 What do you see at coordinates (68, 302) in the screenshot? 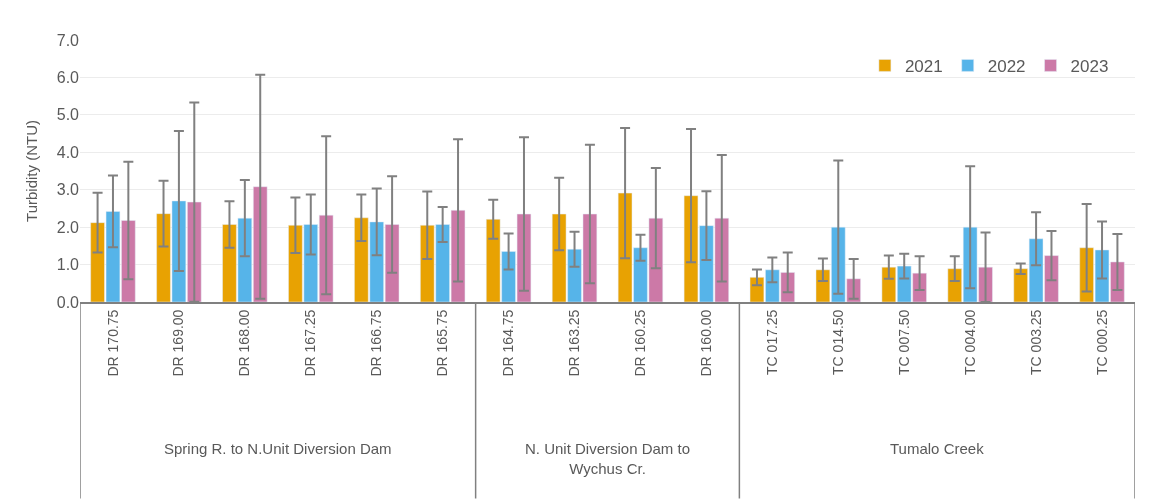
I see `y-tick-label: 0.0` at bounding box center [68, 302].